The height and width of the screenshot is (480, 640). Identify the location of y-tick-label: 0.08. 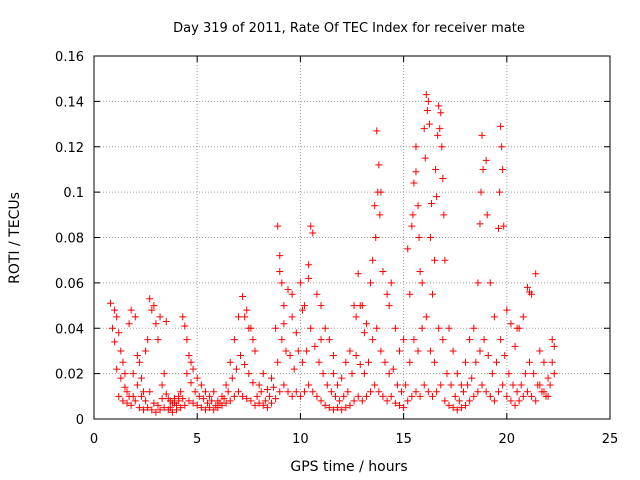
(69, 239).